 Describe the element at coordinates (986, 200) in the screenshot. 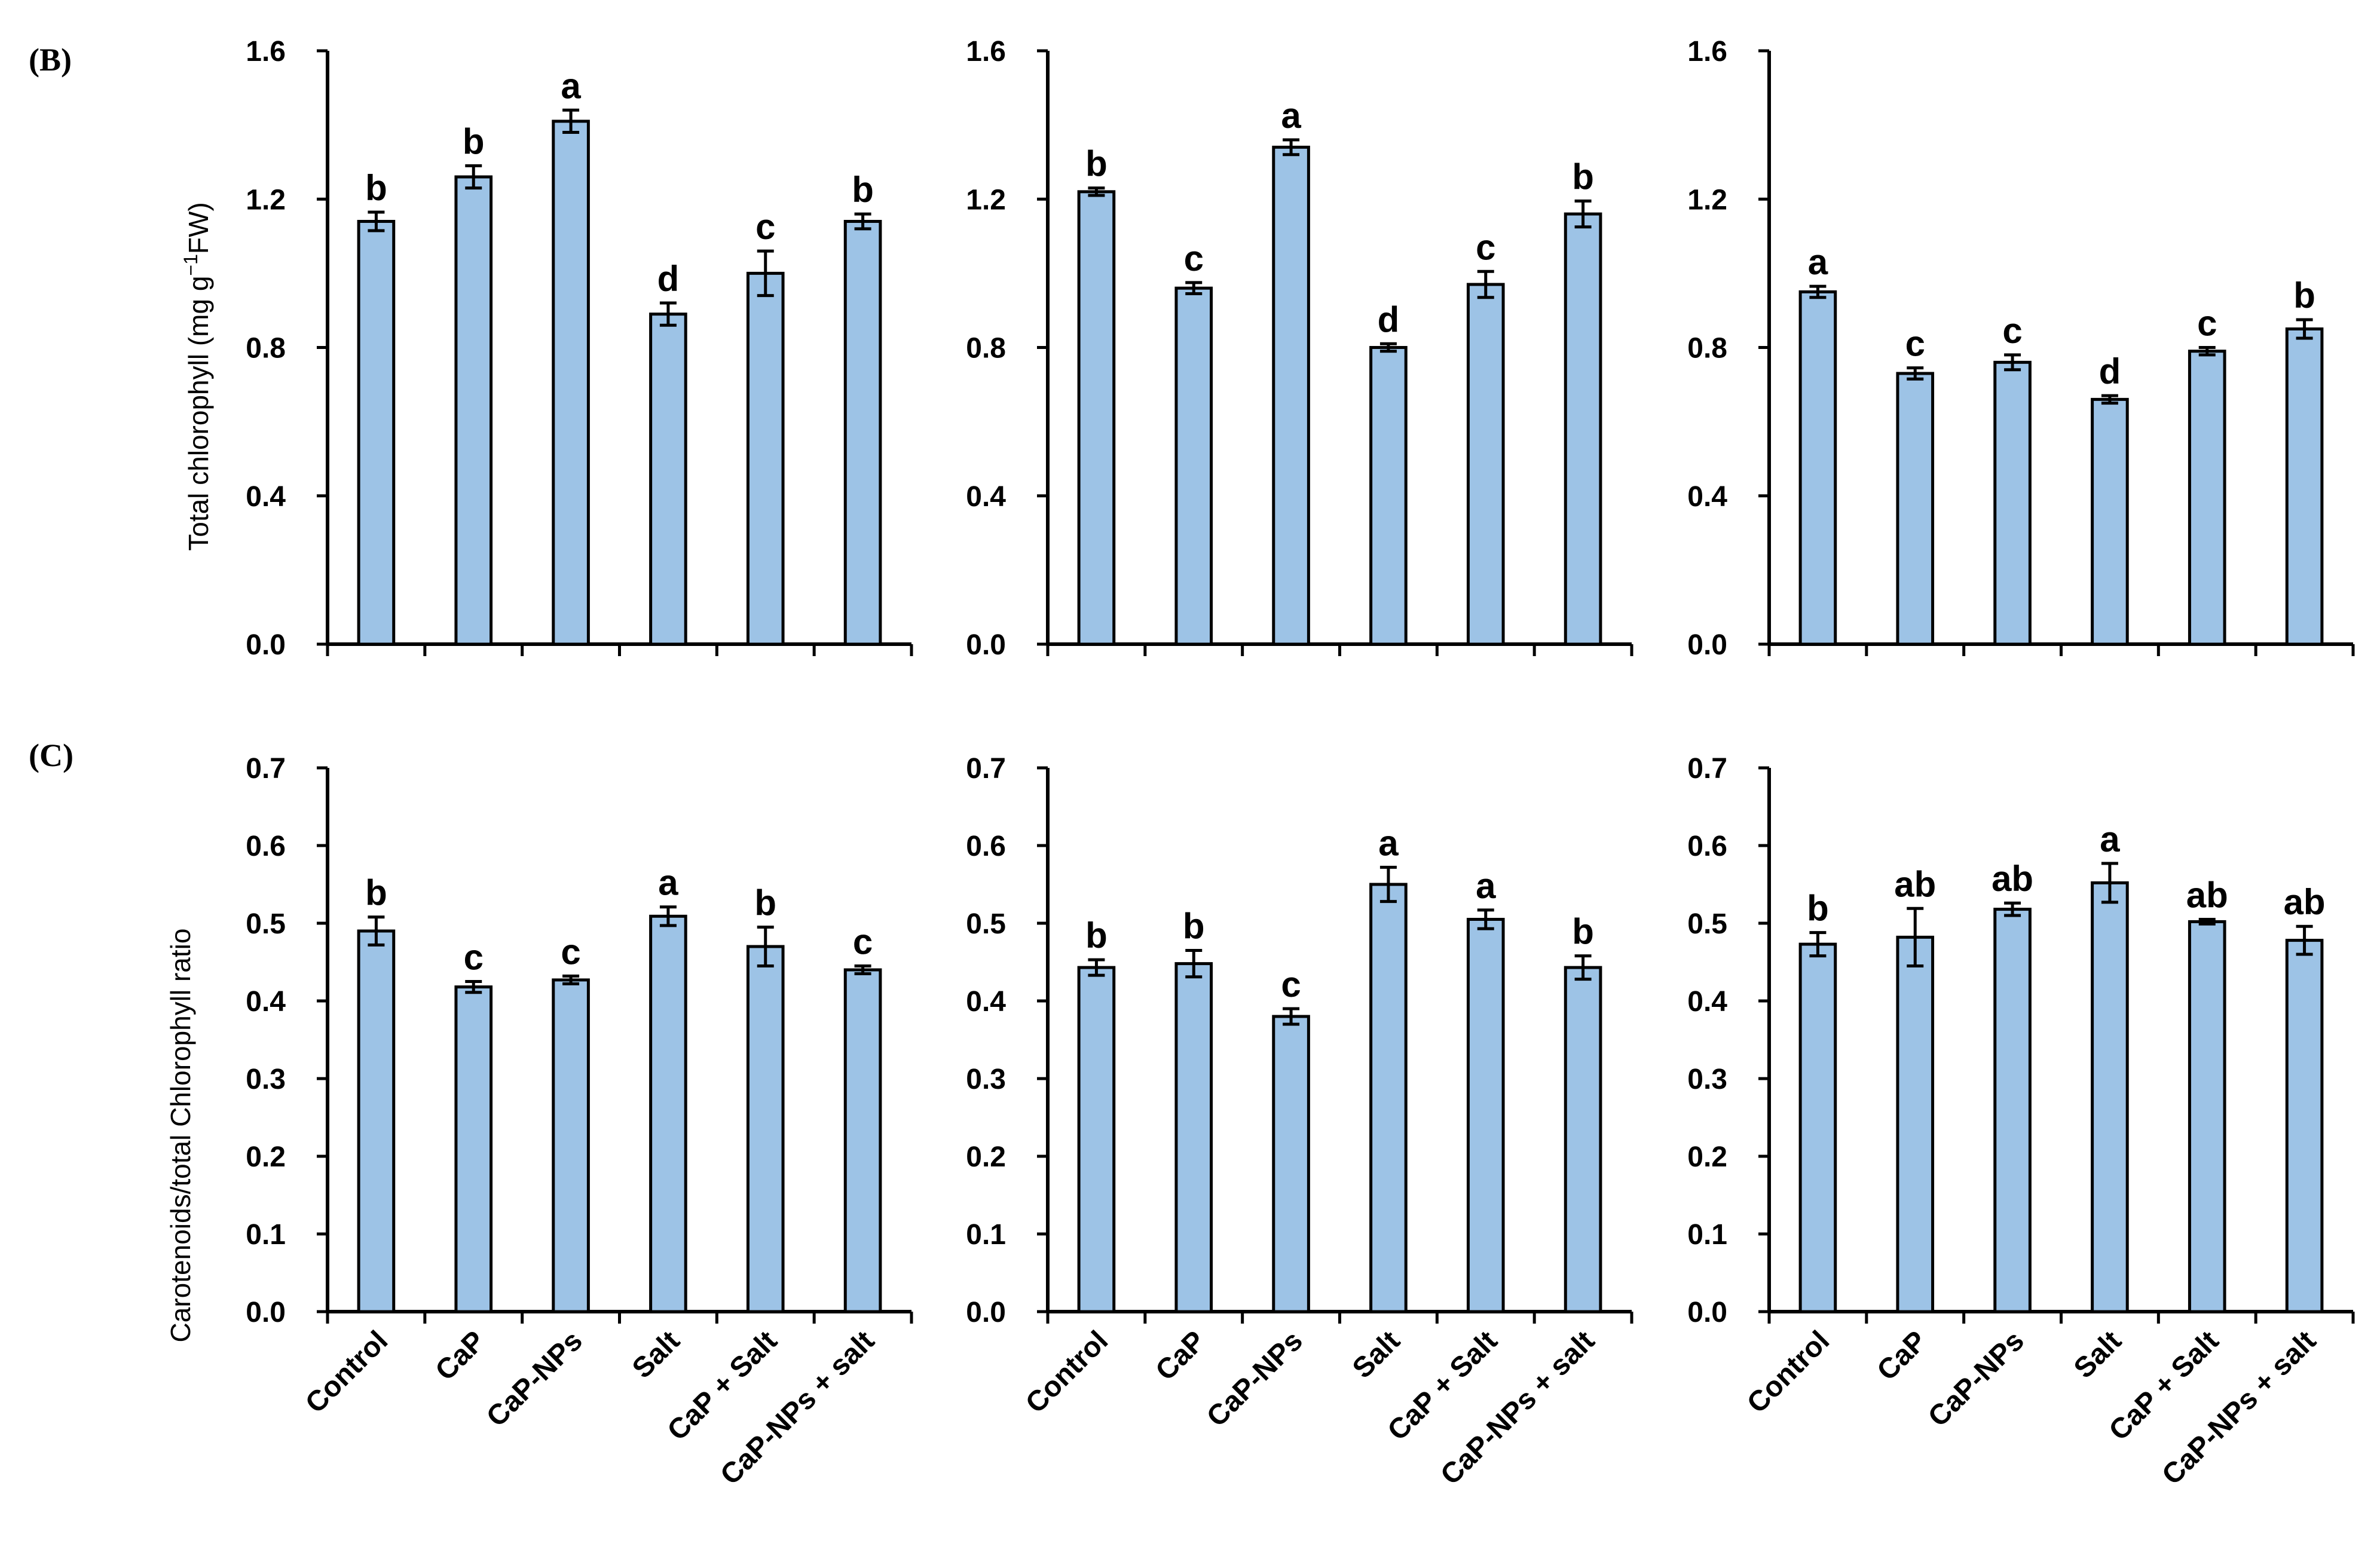

I see `y-tick-label: 1.2` at that location.